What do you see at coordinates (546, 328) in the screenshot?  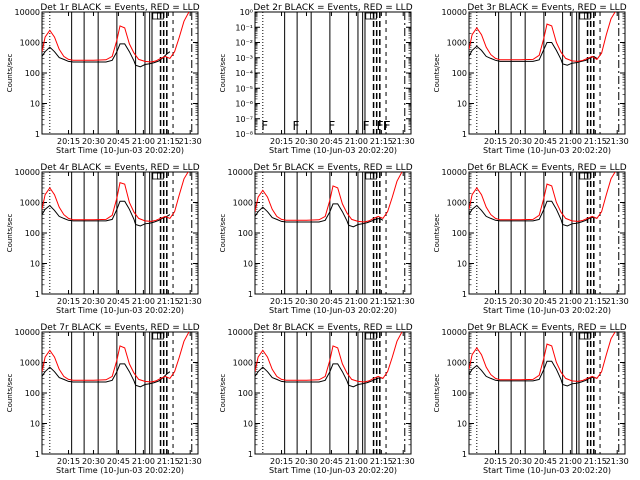 I see `panel-title: Det 9r BLACK = Events, RED = LLD` at bounding box center [546, 328].